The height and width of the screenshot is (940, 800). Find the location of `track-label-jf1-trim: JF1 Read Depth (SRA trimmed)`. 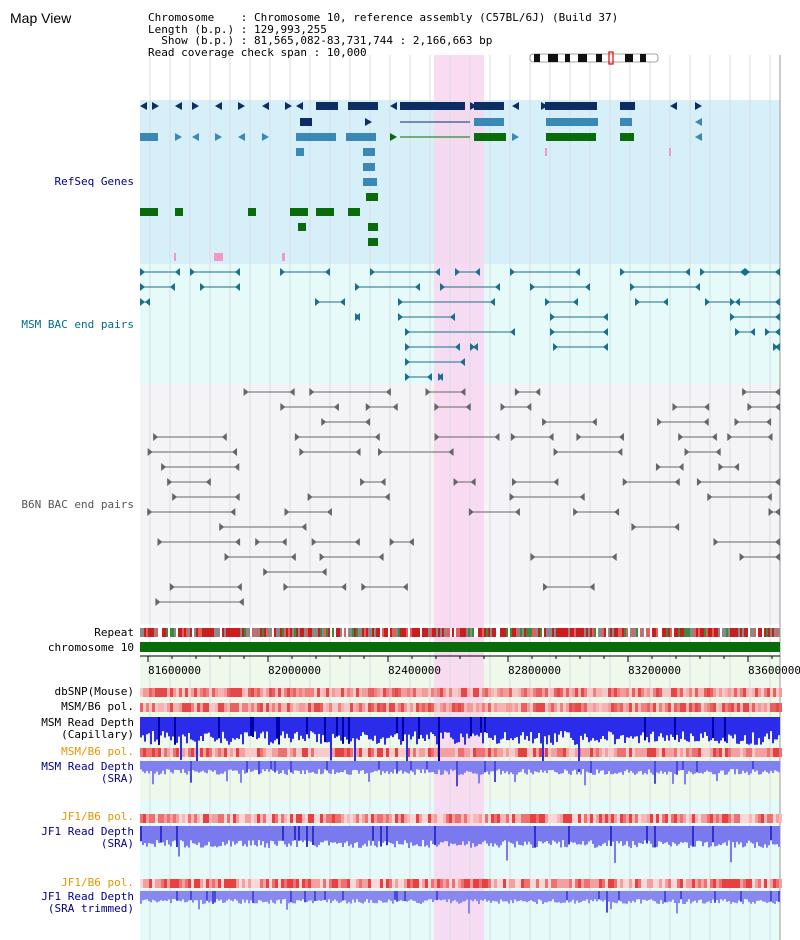

track-label-jf1-trim: JF1 Read Depth (SRA trimmed) is located at coordinates (87, 903).